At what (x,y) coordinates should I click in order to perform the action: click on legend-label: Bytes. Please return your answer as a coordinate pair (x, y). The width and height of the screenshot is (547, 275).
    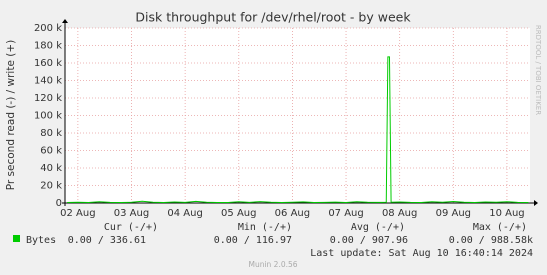
    Looking at the image, I should click on (41, 240).